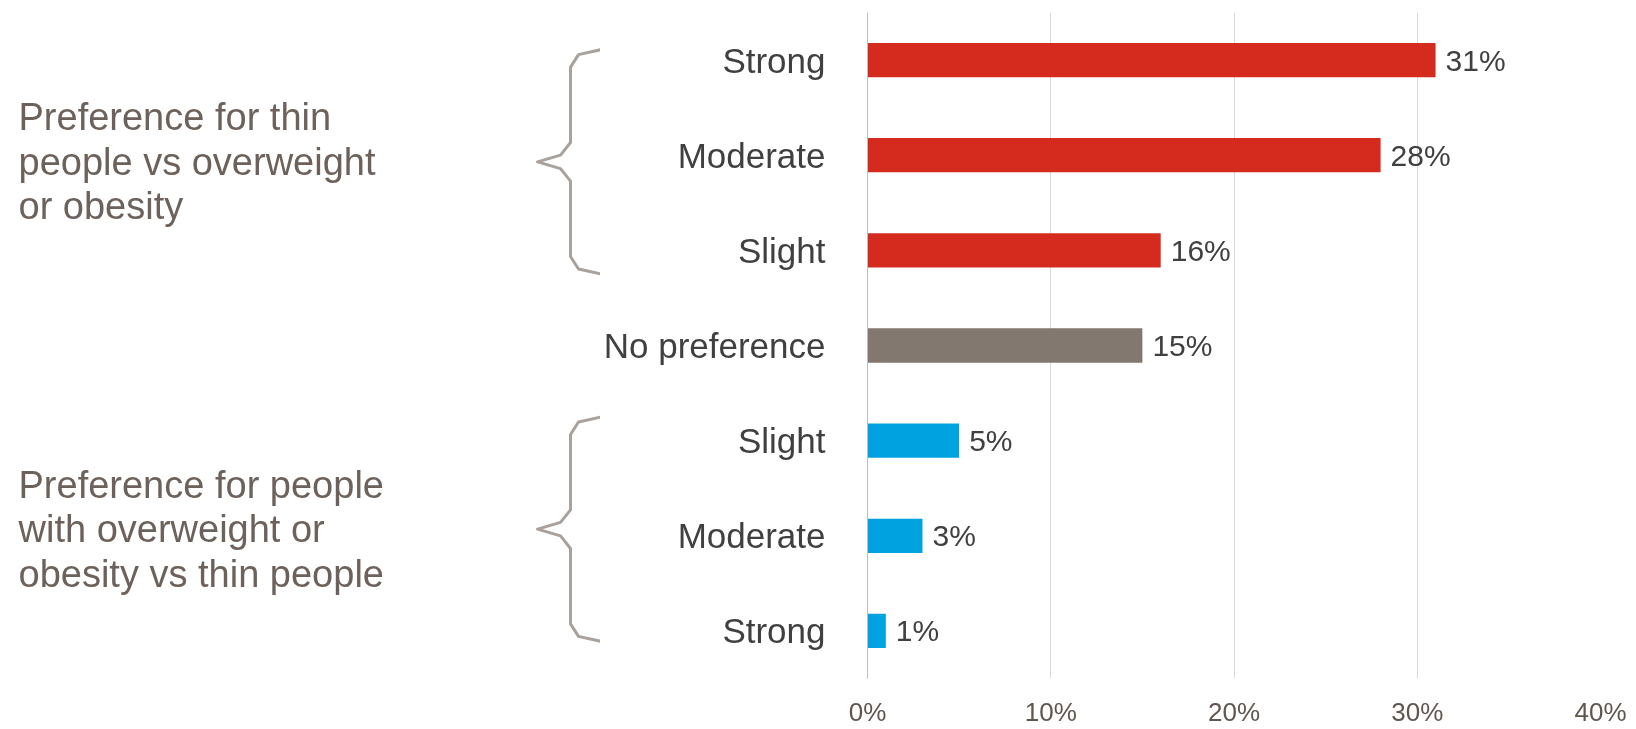 Image resolution: width=1636 pixels, height=729 pixels. I want to click on text: Preference for thin people vs overweight or obesity, so click(197, 162).